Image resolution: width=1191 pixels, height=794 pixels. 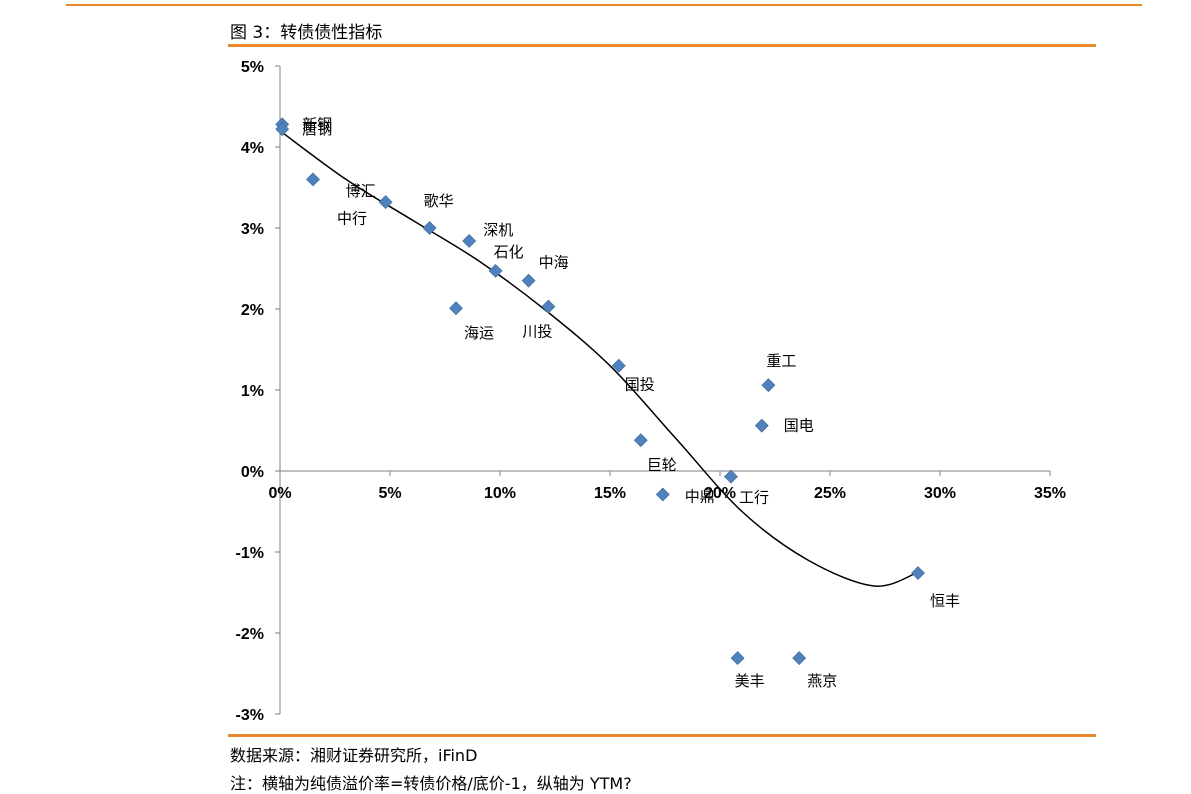 I want to click on figure-title: 图 3：转债债性指标, so click(x=306, y=33).